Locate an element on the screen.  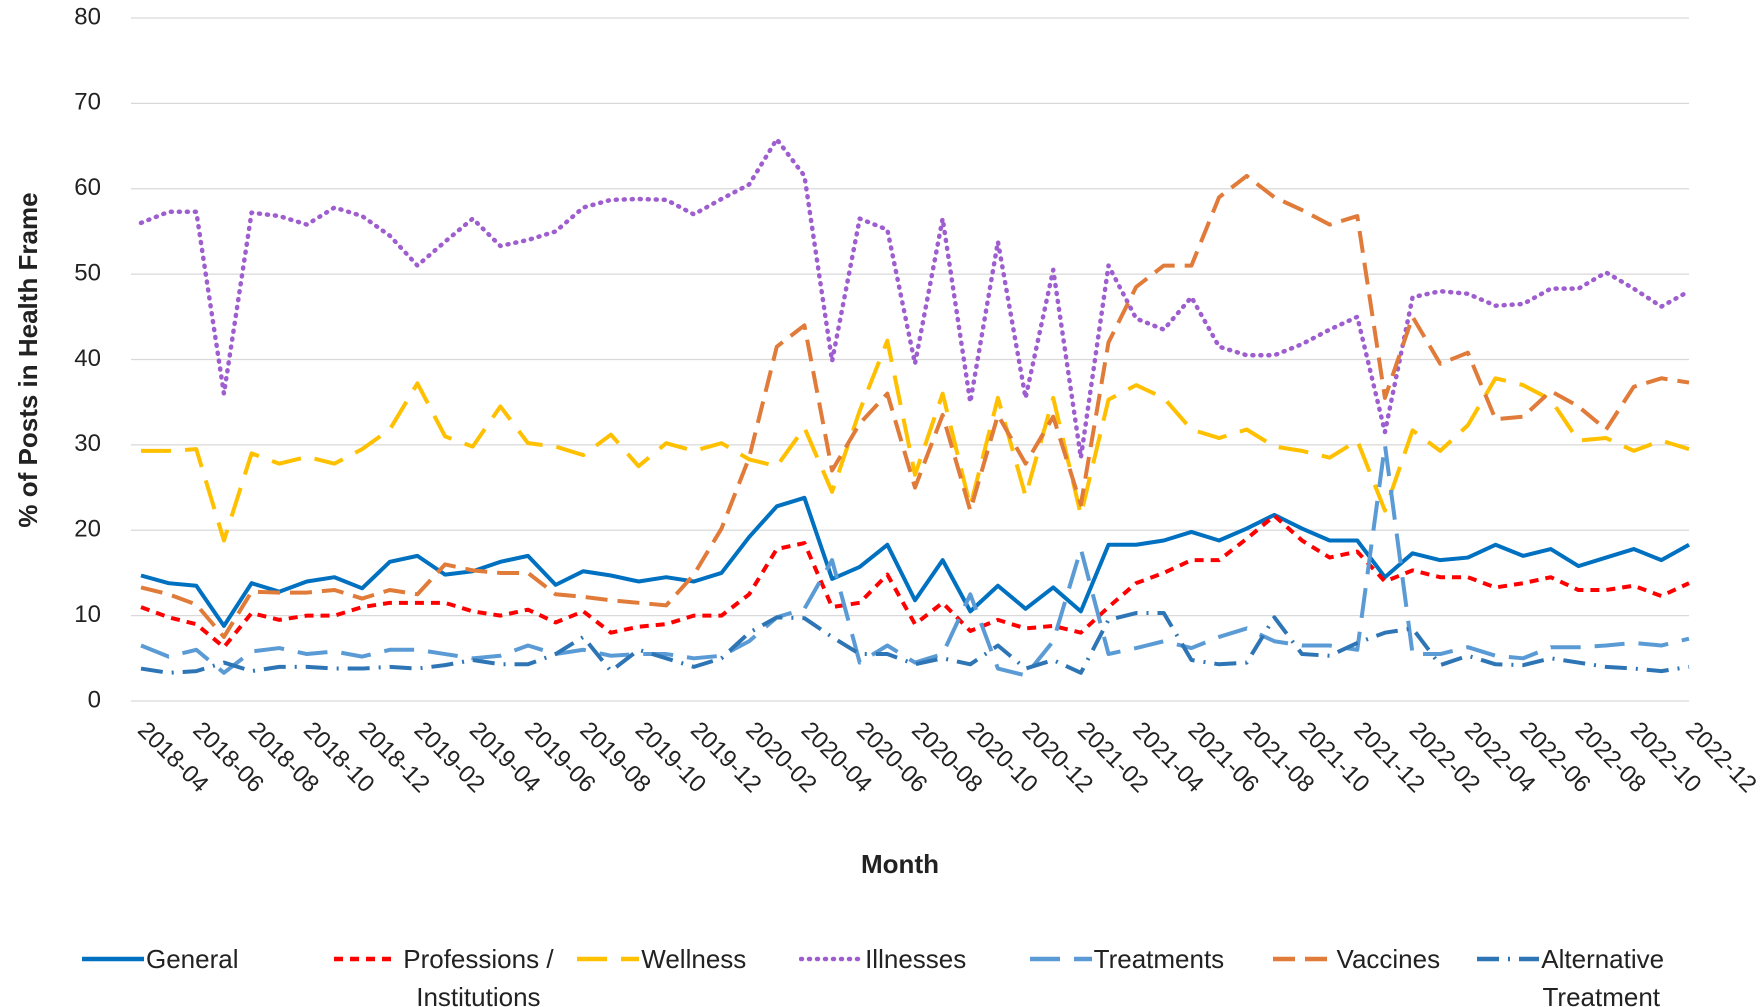
legend-item: Vaccines is located at coordinates (1366, 973).